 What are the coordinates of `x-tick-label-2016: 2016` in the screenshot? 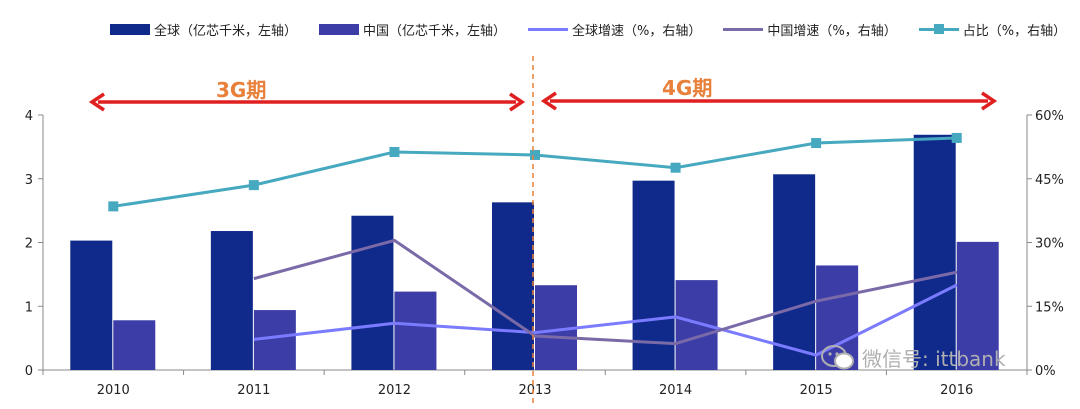 It's located at (956, 390).